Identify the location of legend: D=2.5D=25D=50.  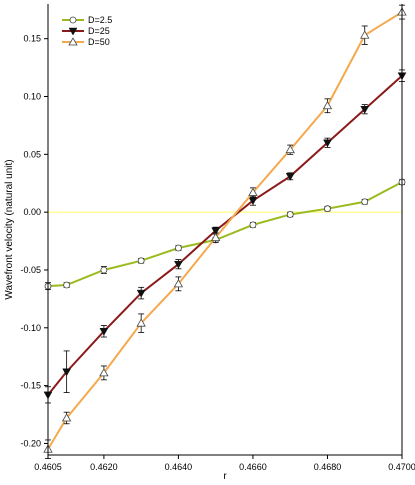
(87, 31).